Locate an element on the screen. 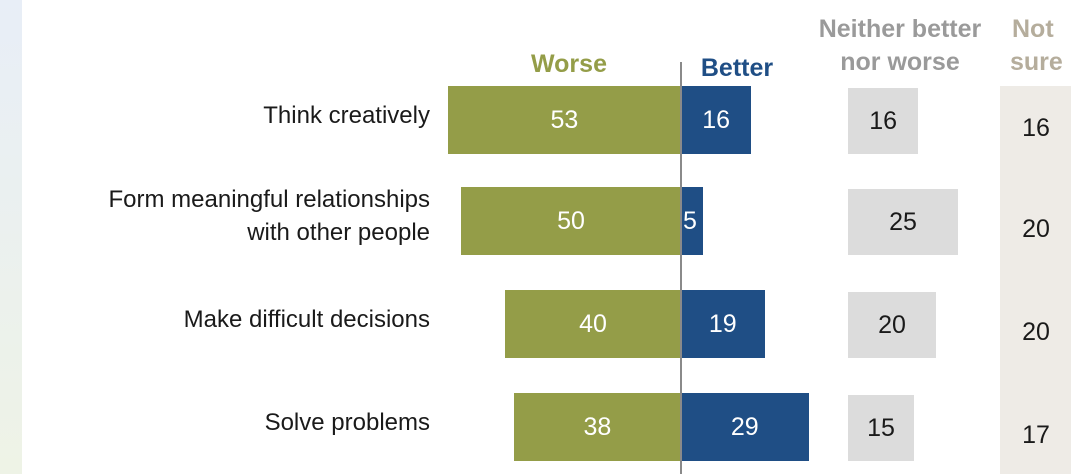  notsure-column-band is located at coordinates (1035, 280).